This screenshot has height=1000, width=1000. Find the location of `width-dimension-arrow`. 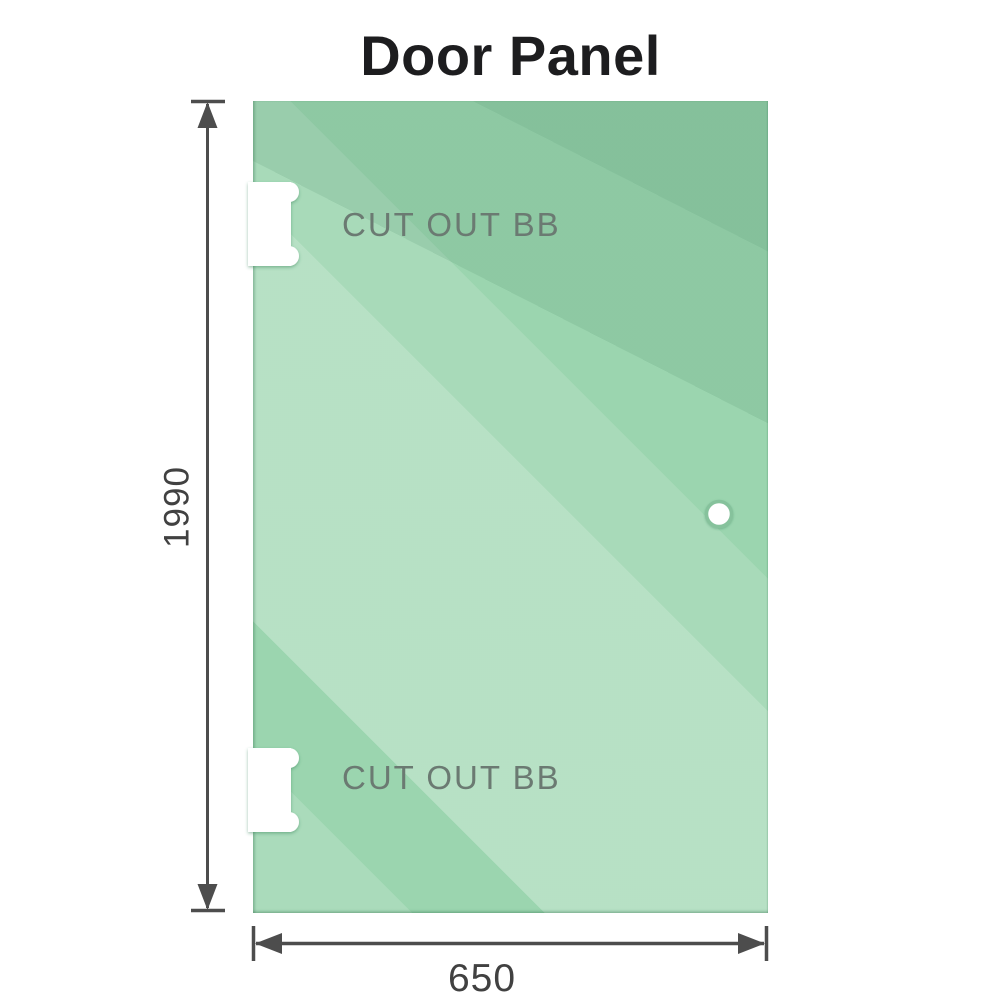

width-dimension-arrow is located at coordinates (510, 943).